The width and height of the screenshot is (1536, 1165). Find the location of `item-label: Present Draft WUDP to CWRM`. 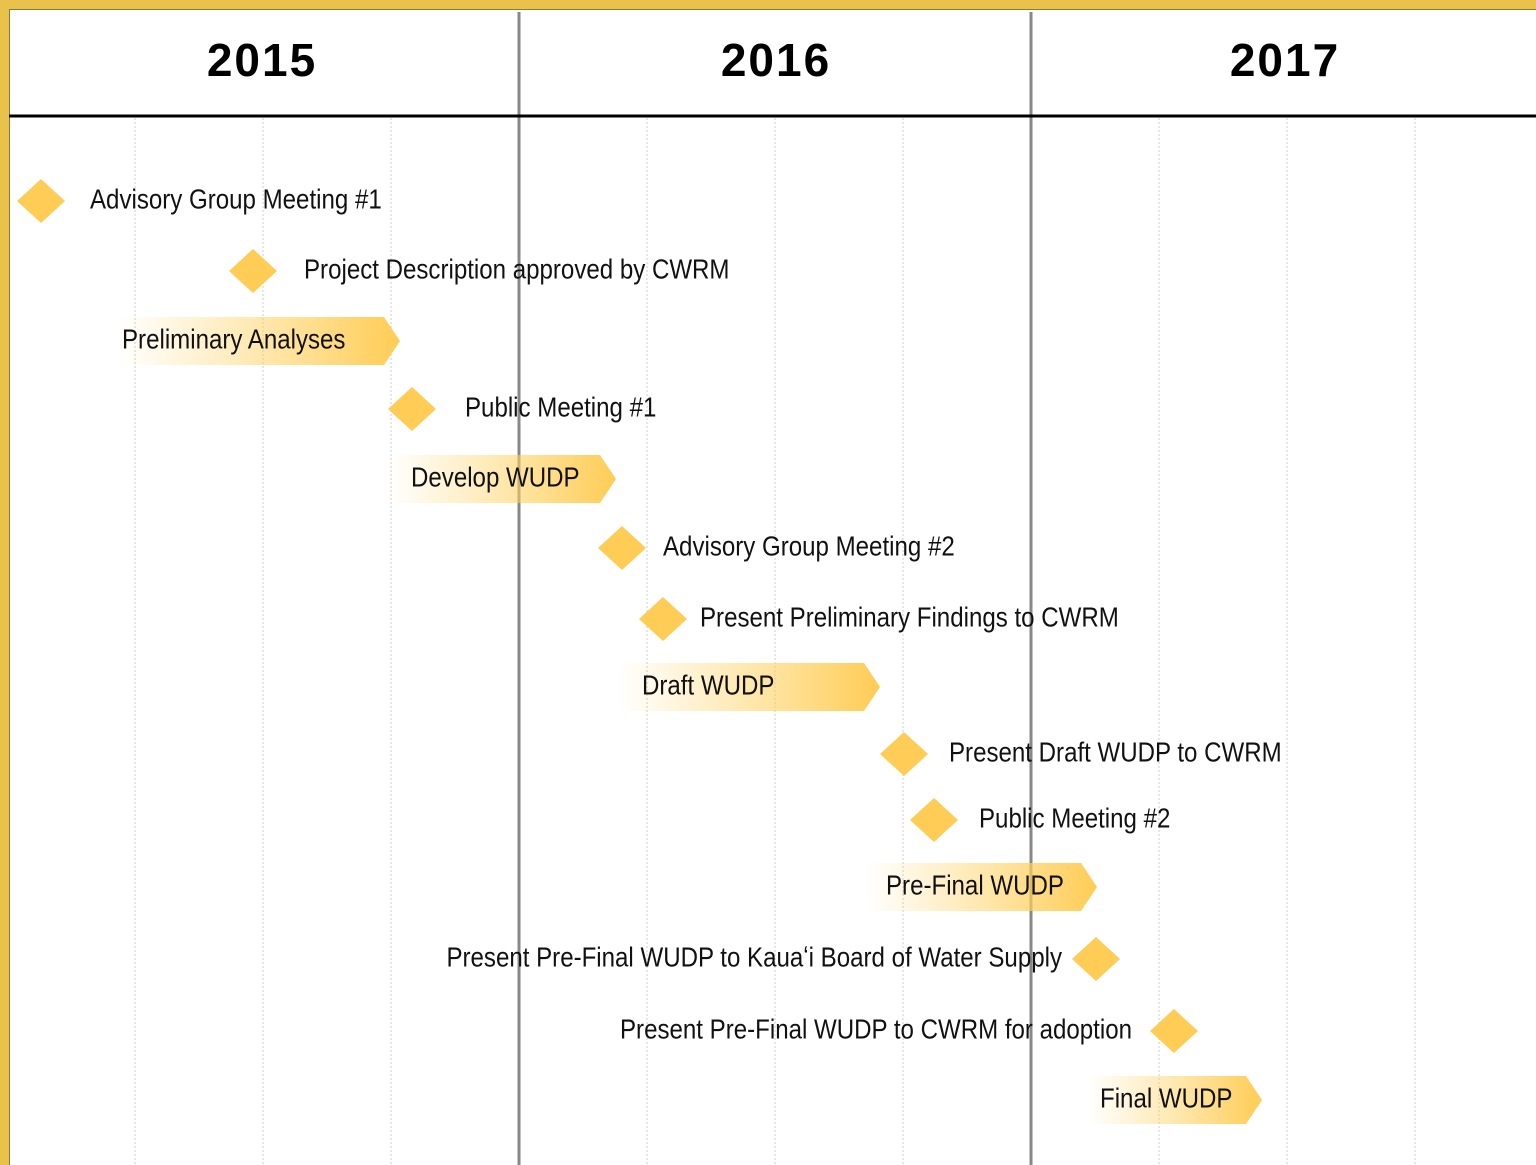

item-label: Present Draft WUDP to CWRM is located at coordinates (1115, 752).